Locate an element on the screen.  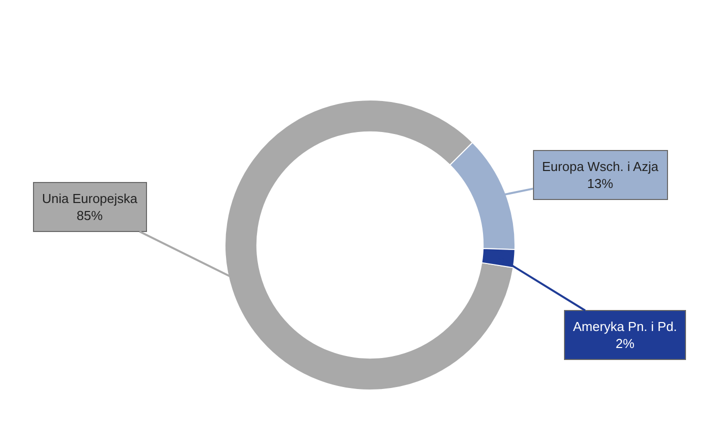
data-label: 85% is located at coordinates (90, 215).